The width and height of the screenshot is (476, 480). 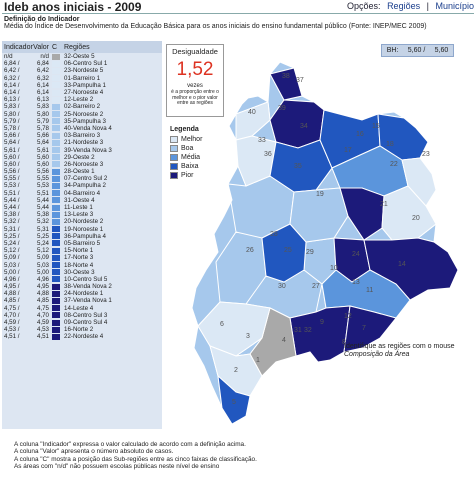 What do you see at coordinates (174, 166) in the screenshot?
I see `legend-swatch` at bounding box center [174, 166].